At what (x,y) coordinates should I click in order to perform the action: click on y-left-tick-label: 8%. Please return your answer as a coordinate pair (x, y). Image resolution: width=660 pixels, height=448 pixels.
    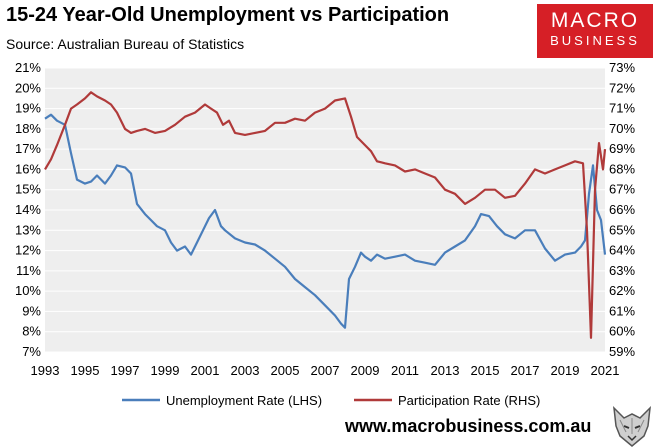
    Looking at the image, I should click on (31, 331).